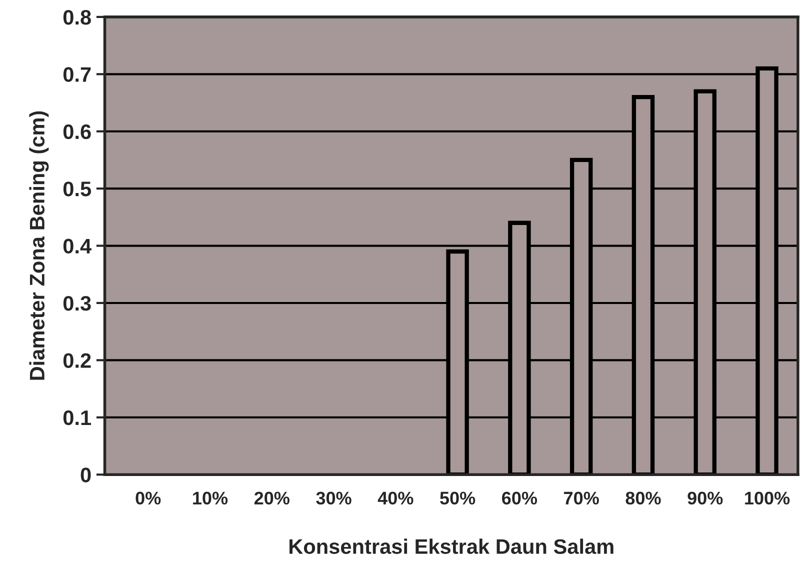 Image resolution: width=806 pixels, height=565 pixels. What do you see at coordinates (210, 498) in the screenshot?
I see `x-tick-label: 10%` at bounding box center [210, 498].